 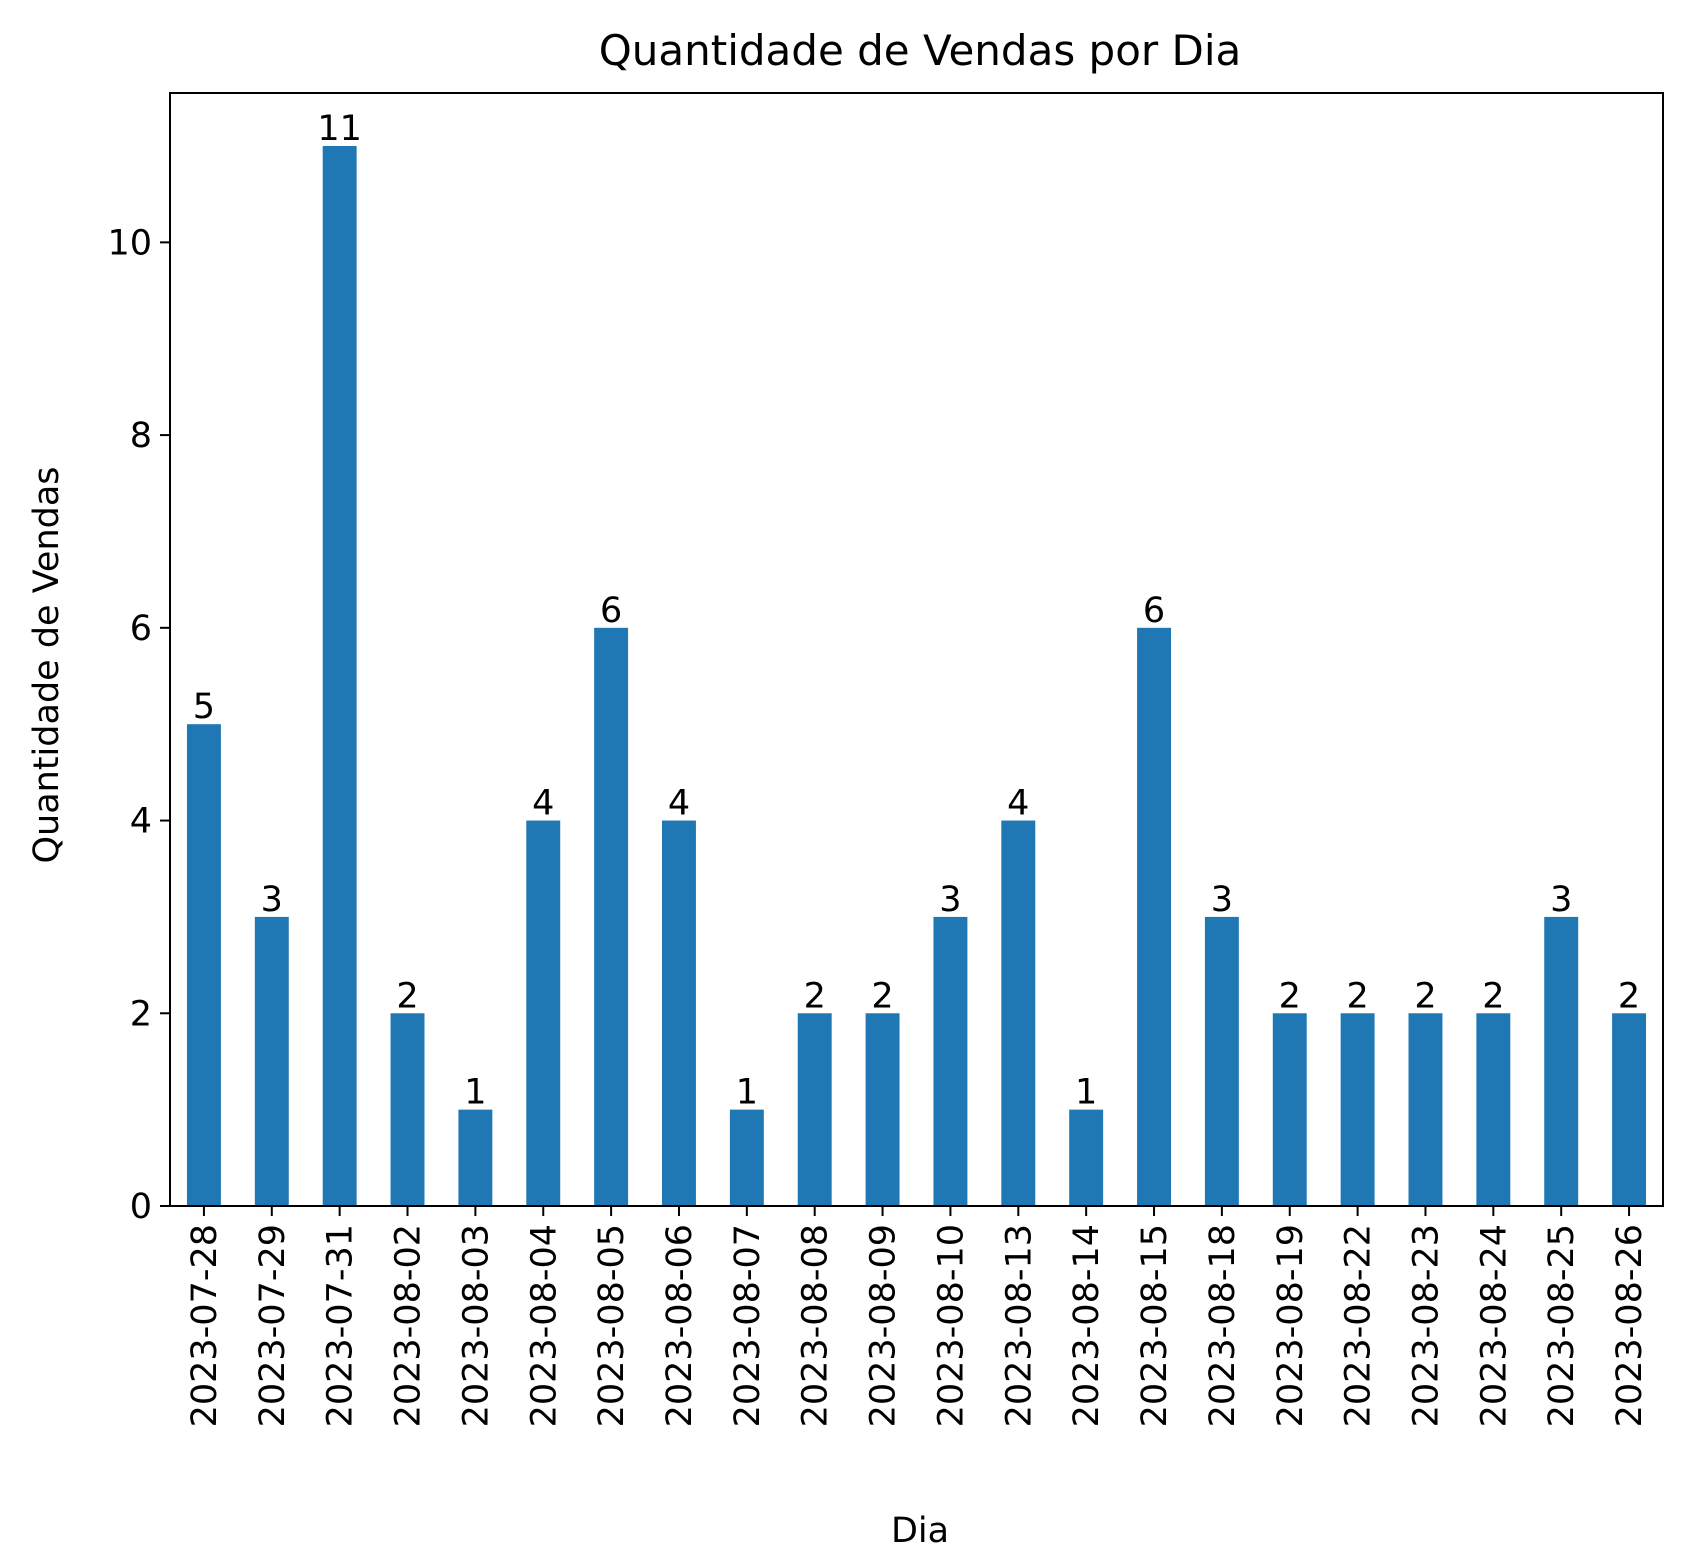 What do you see at coordinates (1562, 1325) in the screenshot?
I see `x-tick-label: 2023-08-25` at bounding box center [1562, 1325].